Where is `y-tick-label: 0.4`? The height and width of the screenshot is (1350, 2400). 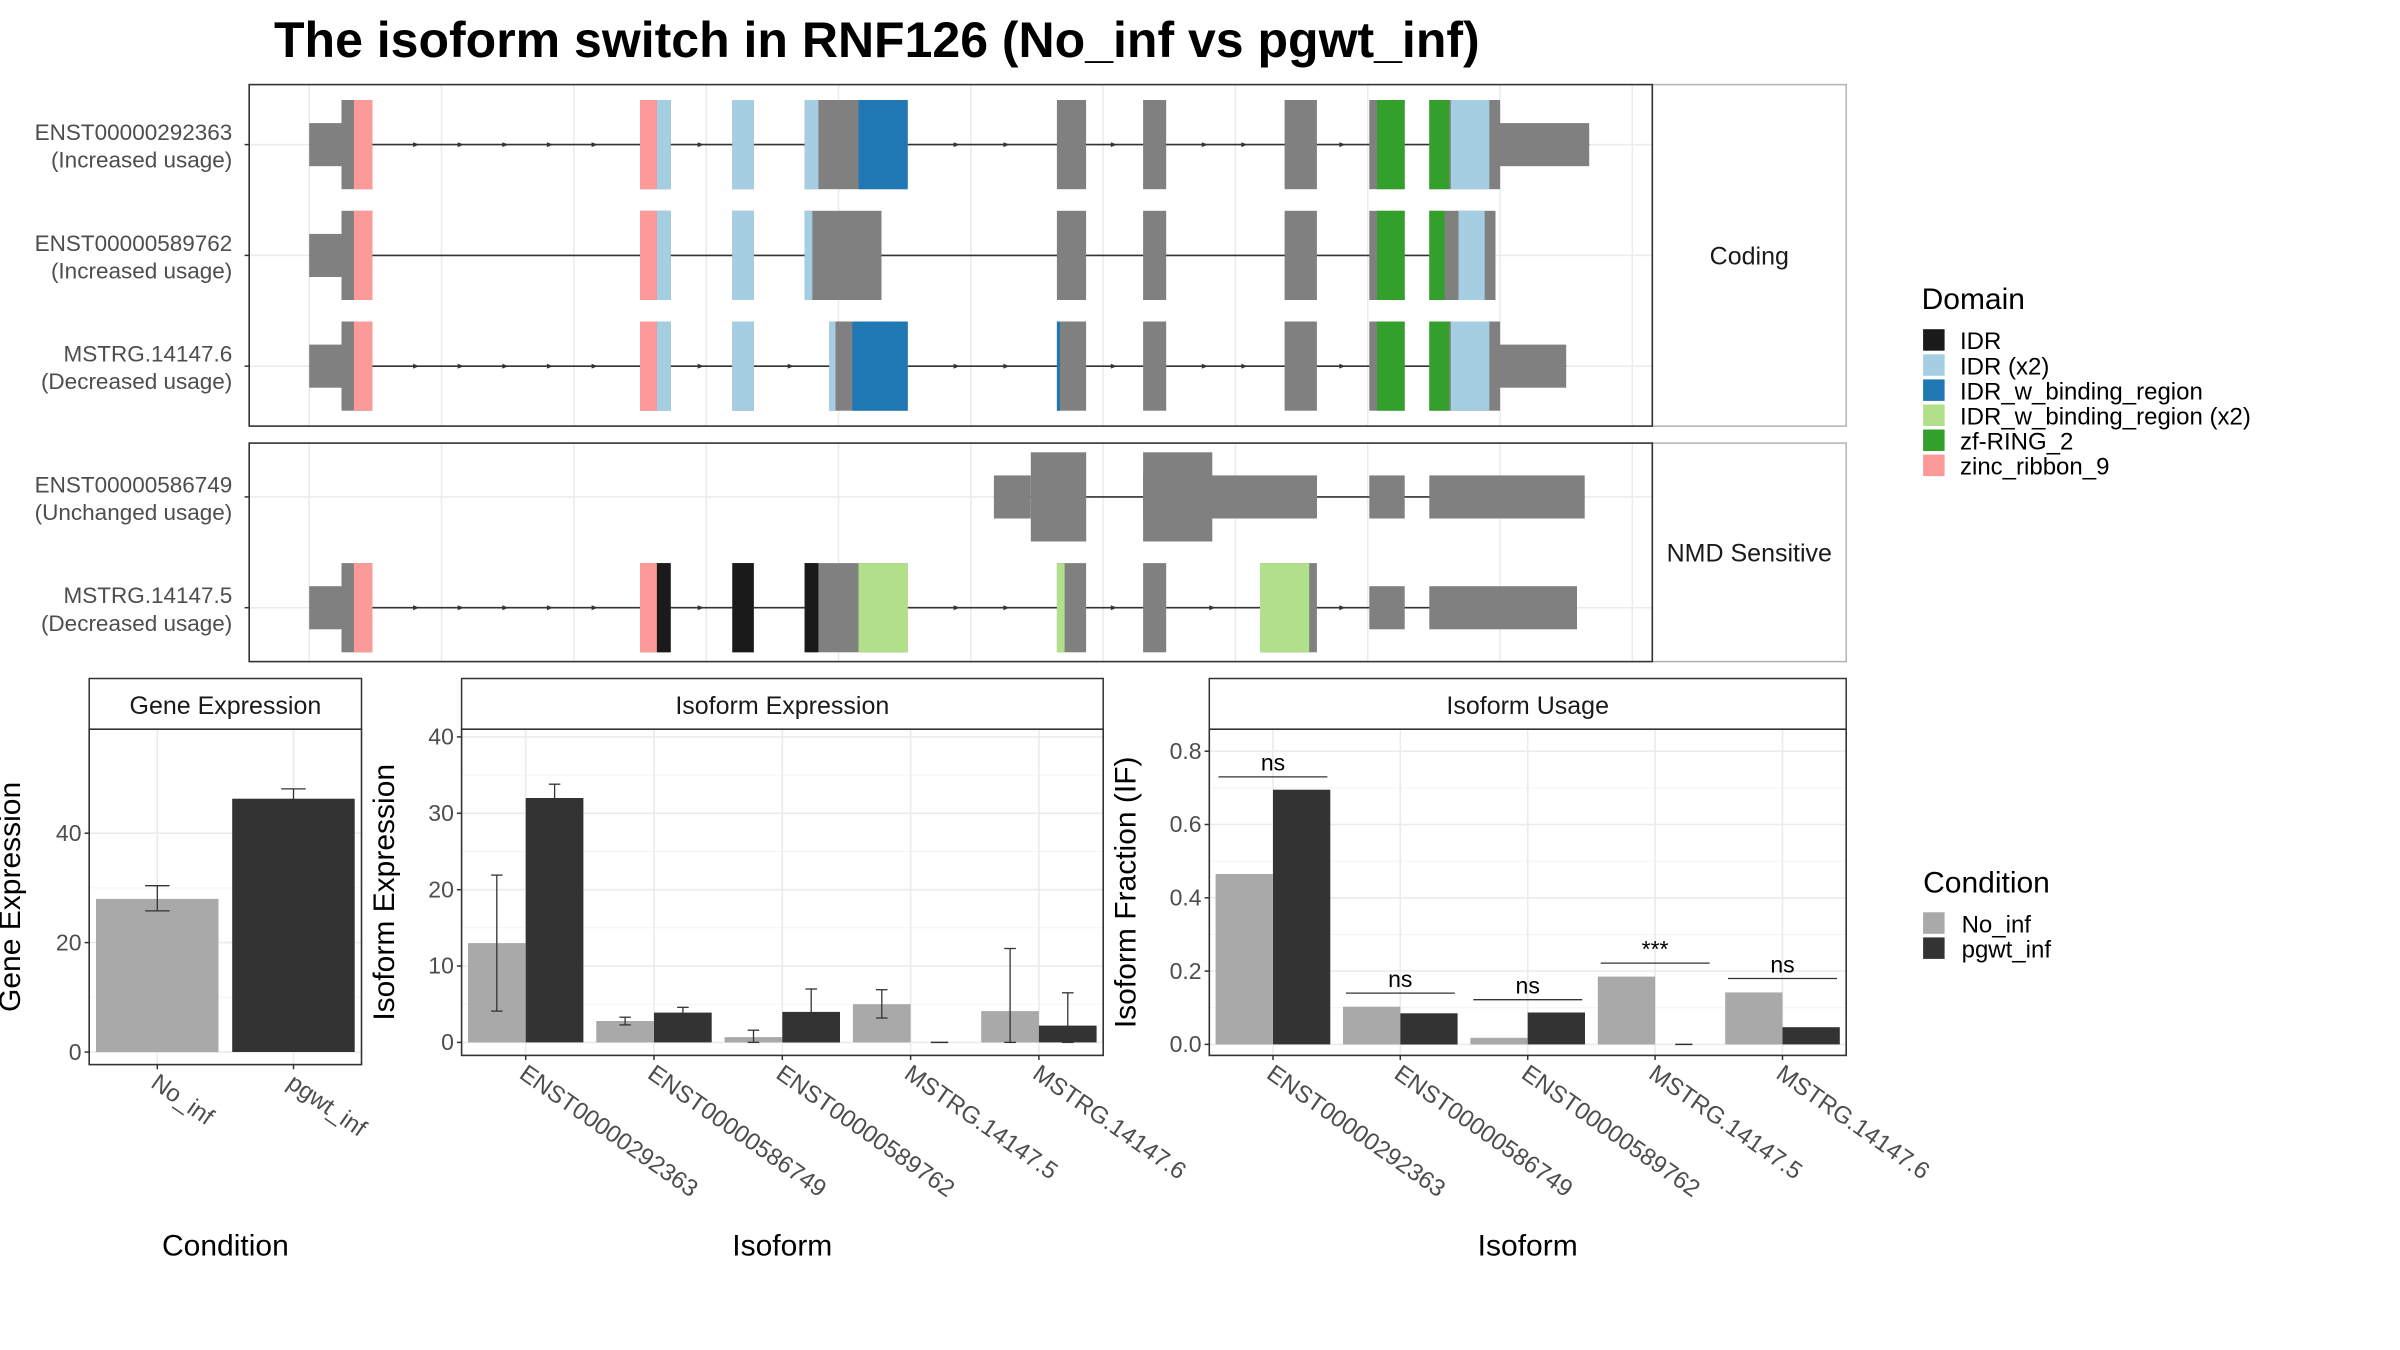 y-tick-label: 0.4 is located at coordinates (1186, 898).